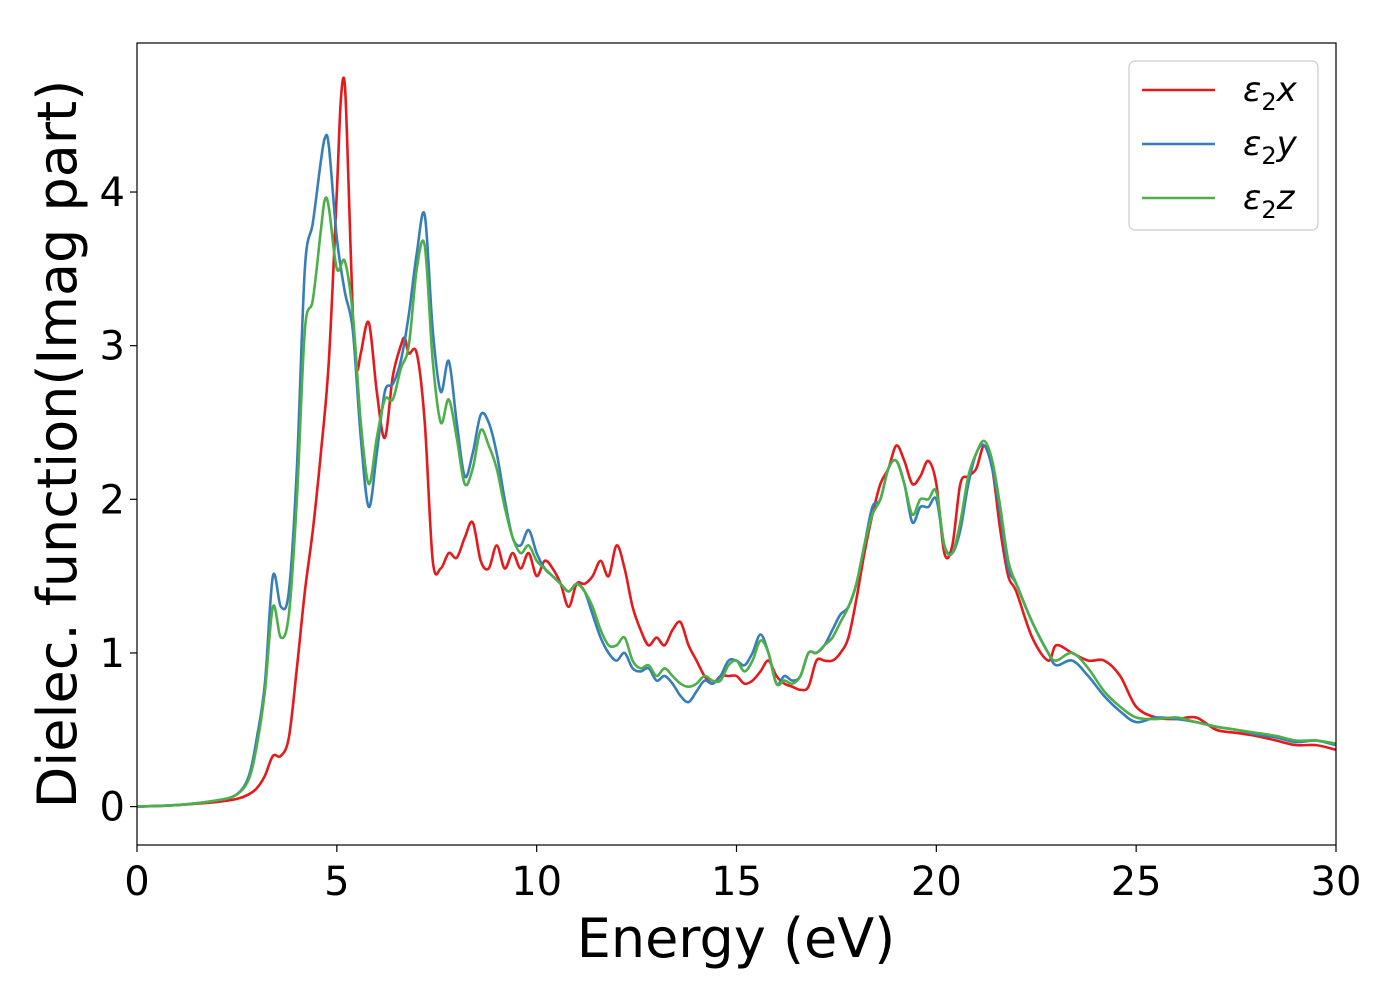  What do you see at coordinates (336, 882) in the screenshot?
I see `x-tick-label: 5` at bounding box center [336, 882].